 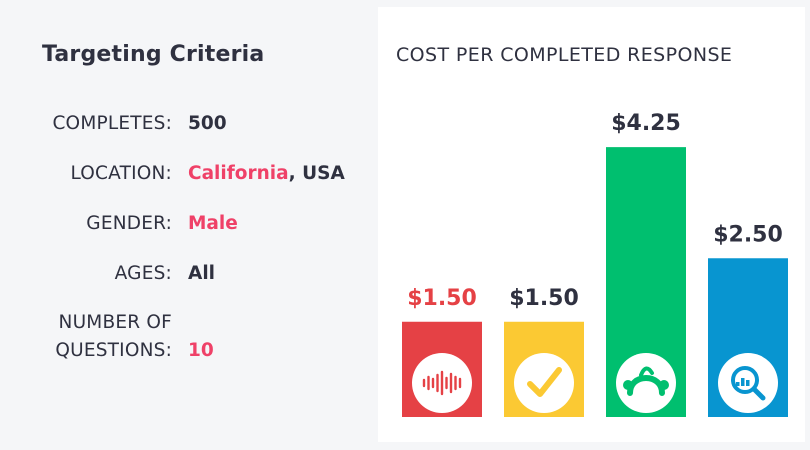 What do you see at coordinates (442, 383) in the screenshot?
I see `audio-wave-logo-icon` at bounding box center [442, 383].